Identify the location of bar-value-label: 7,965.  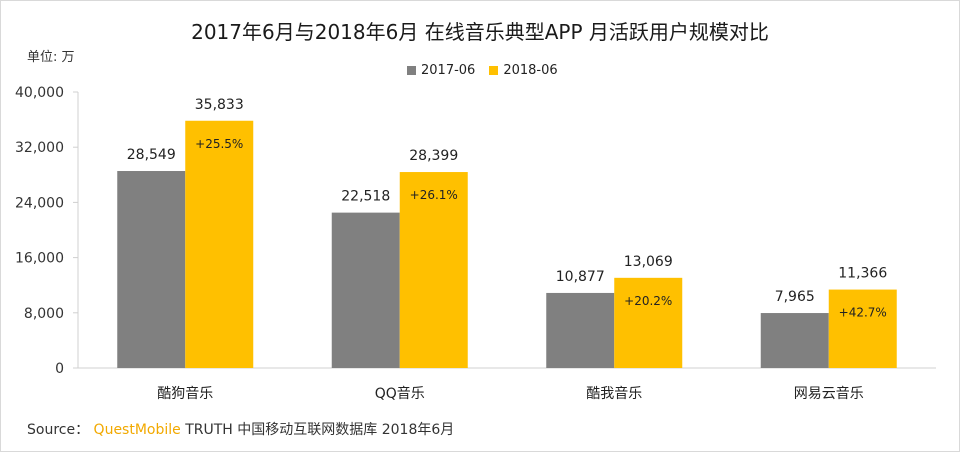
(795, 297).